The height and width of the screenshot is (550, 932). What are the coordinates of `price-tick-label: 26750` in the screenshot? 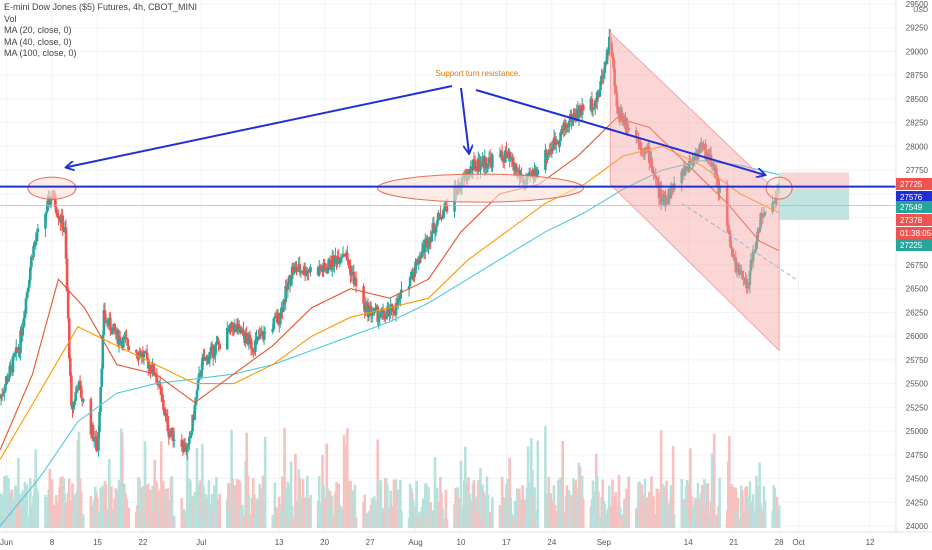 It's located at (917, 265).